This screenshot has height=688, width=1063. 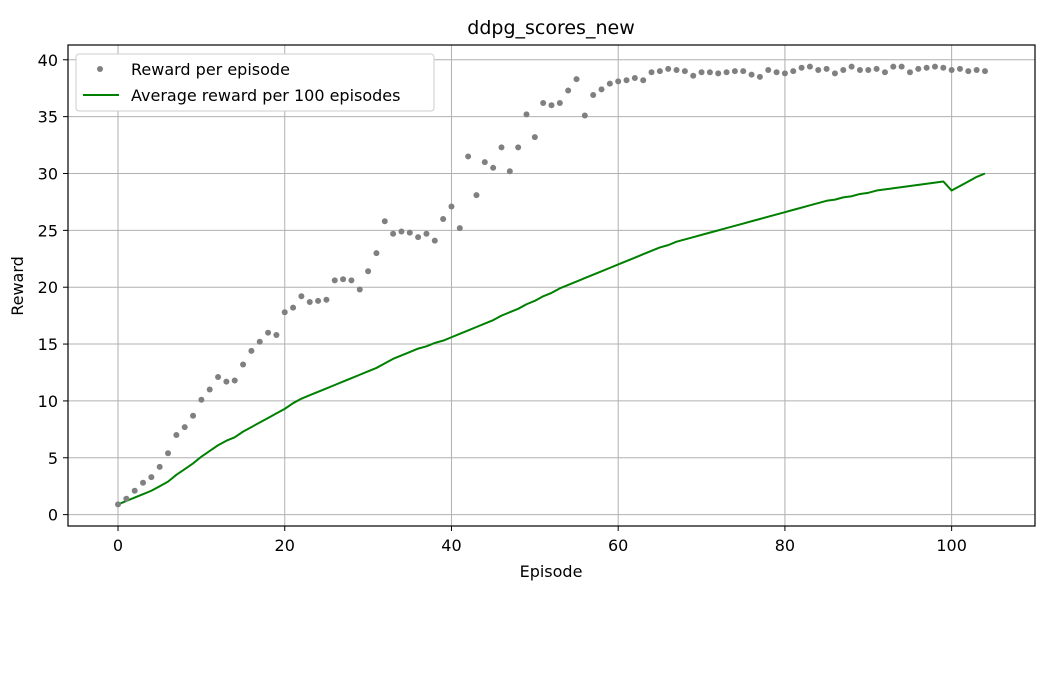 What do you see at coordinates (785, 545) in the screenshot?
I see `x-tick-label: 80` at bounding box center [785, 545].